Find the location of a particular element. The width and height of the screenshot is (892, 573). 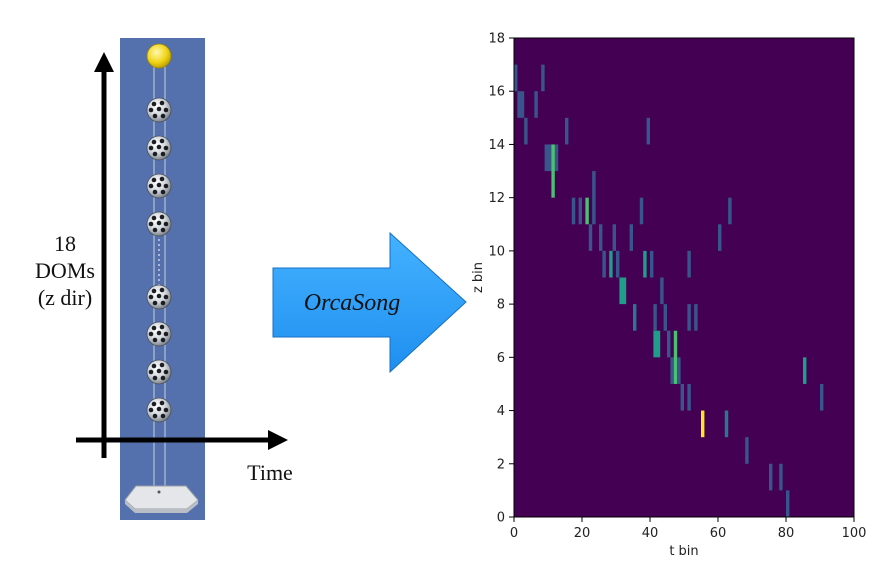

time-axis-arrowhead is located at coordinates (278, 440).